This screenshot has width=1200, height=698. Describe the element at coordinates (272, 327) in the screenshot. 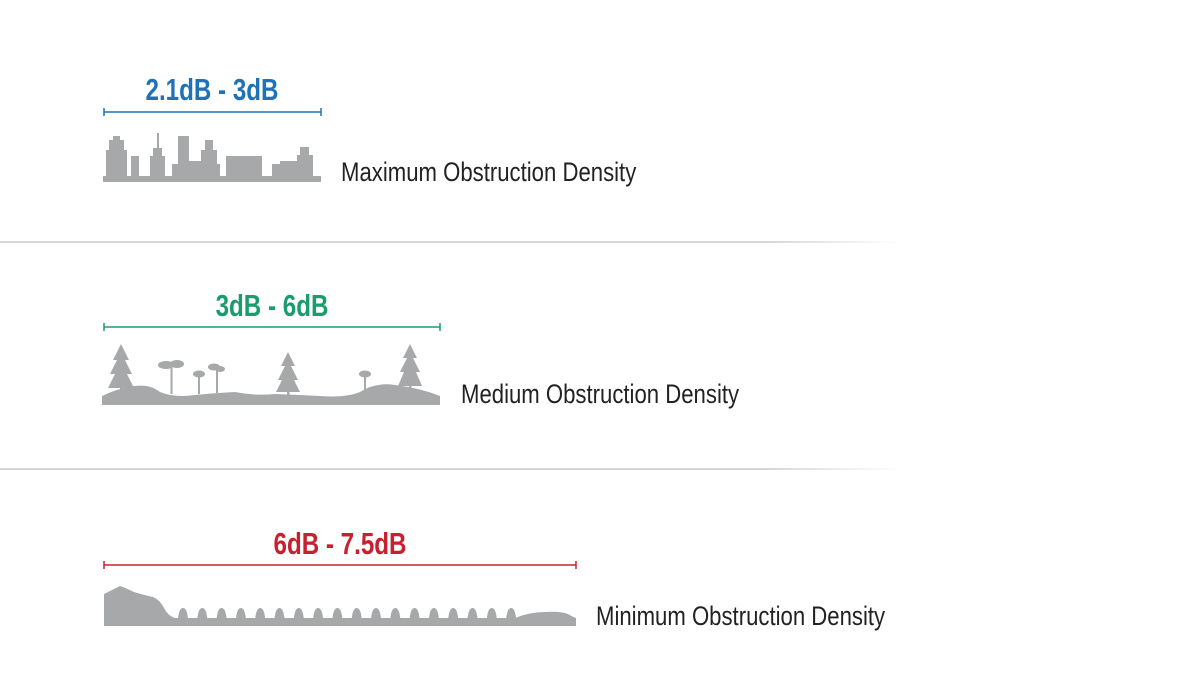

I see `range-bar-medium` at that location.